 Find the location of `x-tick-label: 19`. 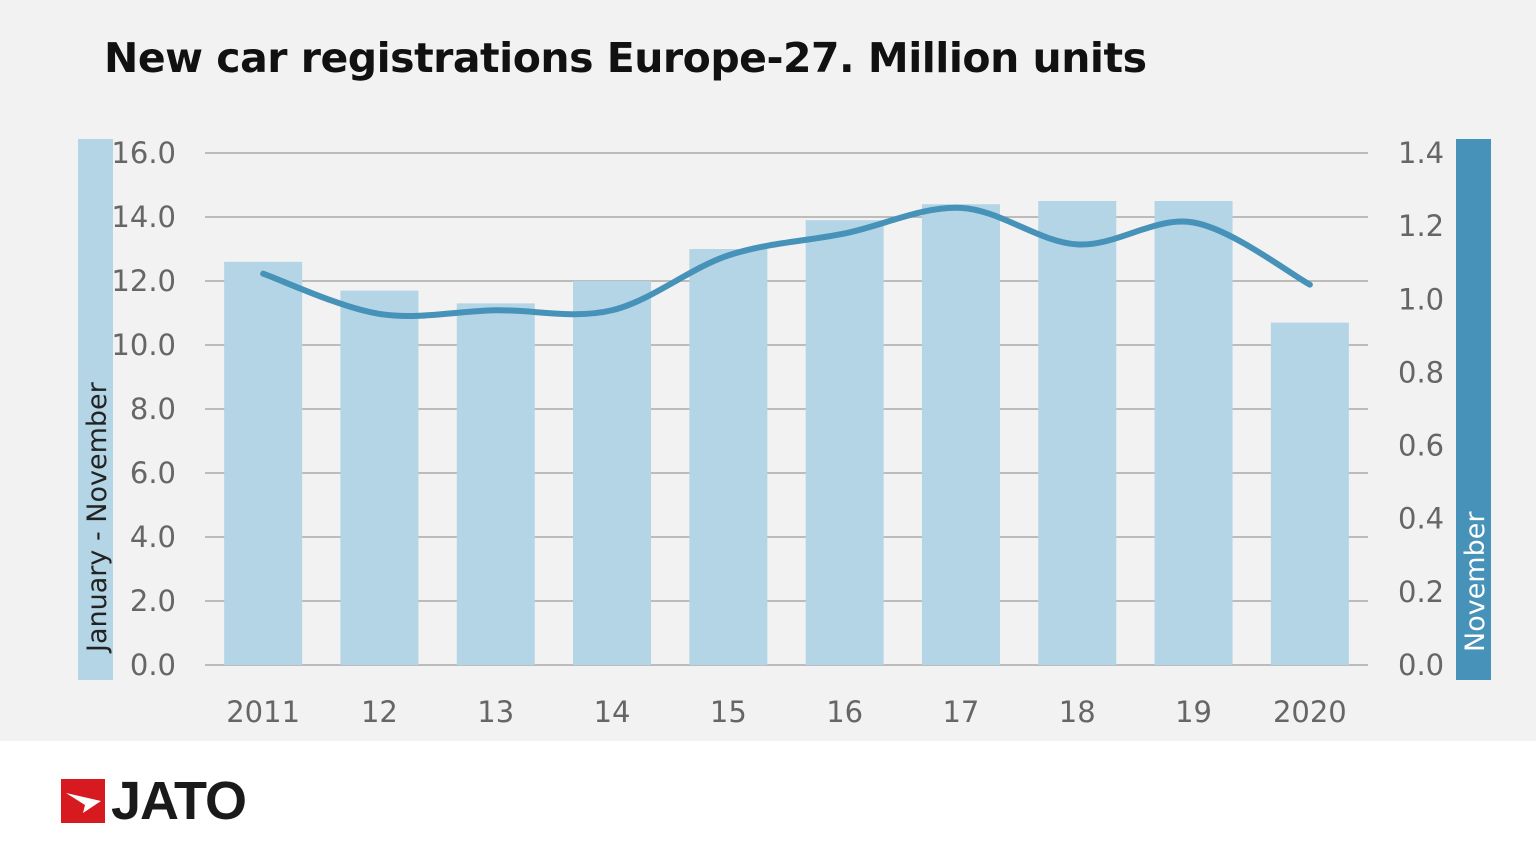

x-tick-label: 19 is located at coordinates (1193, 712).